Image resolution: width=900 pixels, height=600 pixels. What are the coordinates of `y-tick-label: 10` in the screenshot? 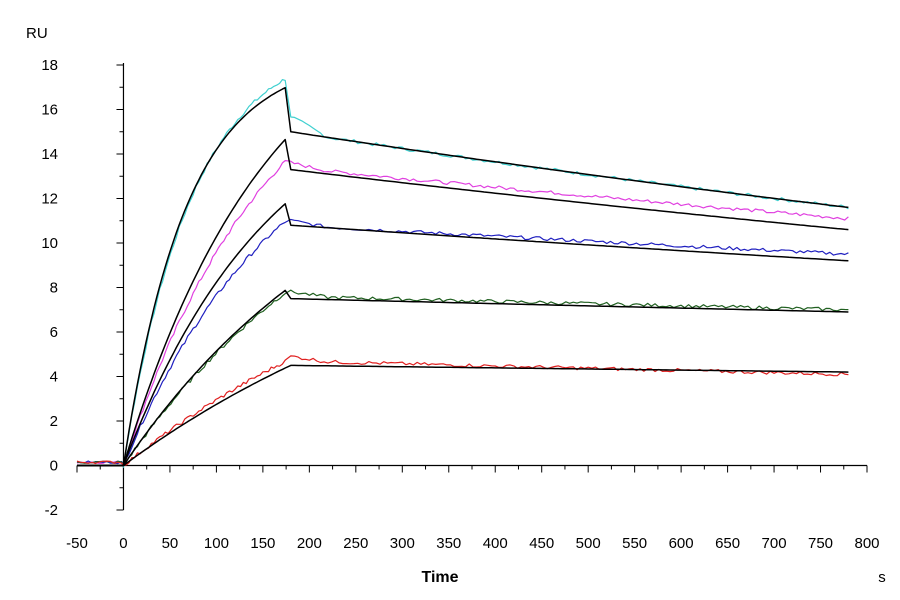 It's located at (49, 243).